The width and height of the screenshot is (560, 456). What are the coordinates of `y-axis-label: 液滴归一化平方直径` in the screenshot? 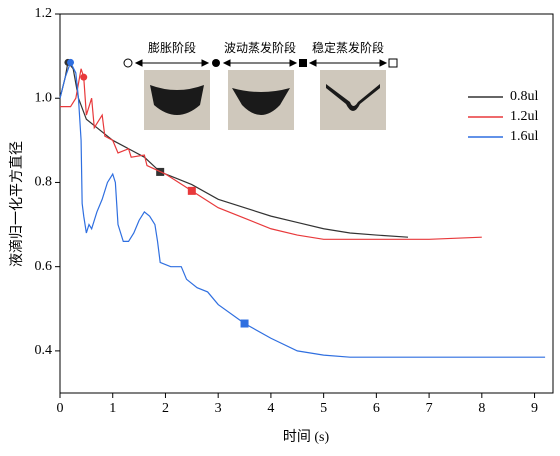 It's located at (16, 204).